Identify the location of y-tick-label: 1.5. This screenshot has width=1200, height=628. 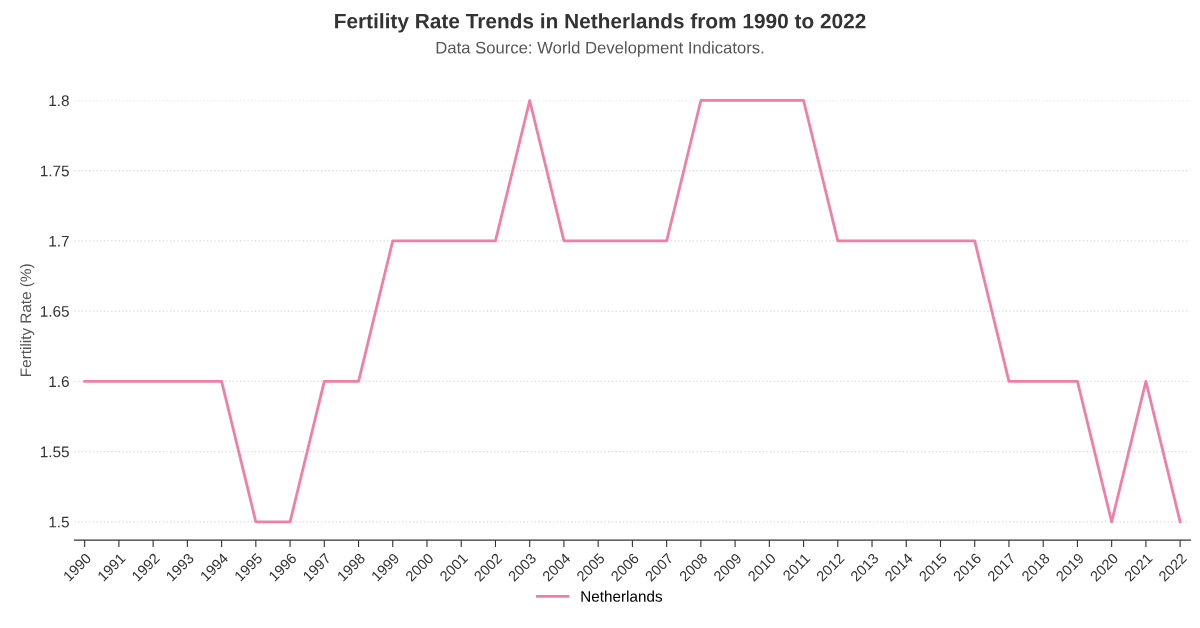
(59, 522).